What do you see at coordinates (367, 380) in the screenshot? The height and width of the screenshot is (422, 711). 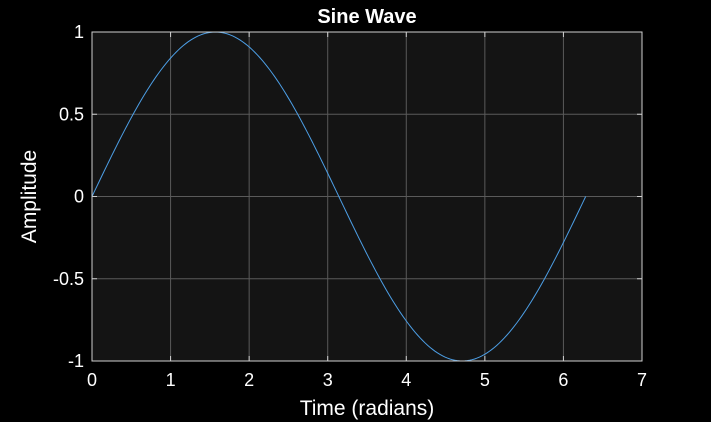 I see `x-tick-labels: 0 1 2 3 4 5 6 7` at bounding box center [367, 380].